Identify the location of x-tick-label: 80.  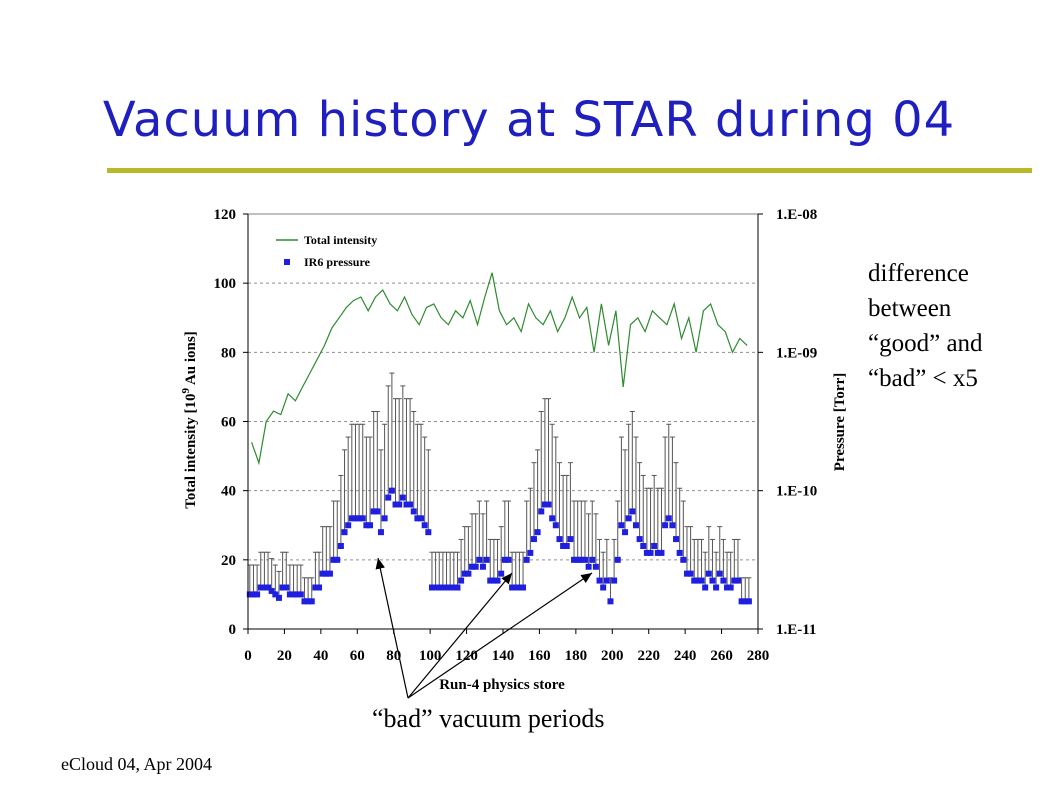
(393, 656).